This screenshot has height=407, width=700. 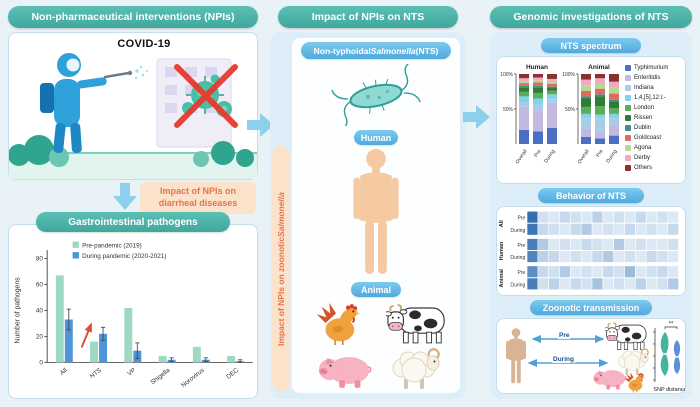 I want to click on sprayer-person, so click(x=94, y=103).